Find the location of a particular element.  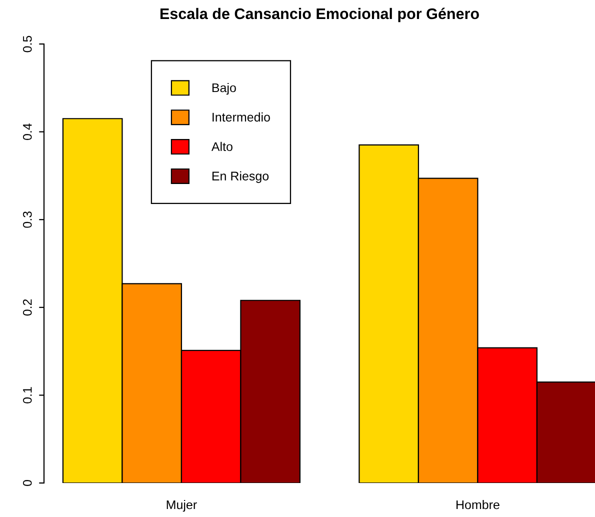

legend-label: Intermedio is located at coordinates (241, 117).